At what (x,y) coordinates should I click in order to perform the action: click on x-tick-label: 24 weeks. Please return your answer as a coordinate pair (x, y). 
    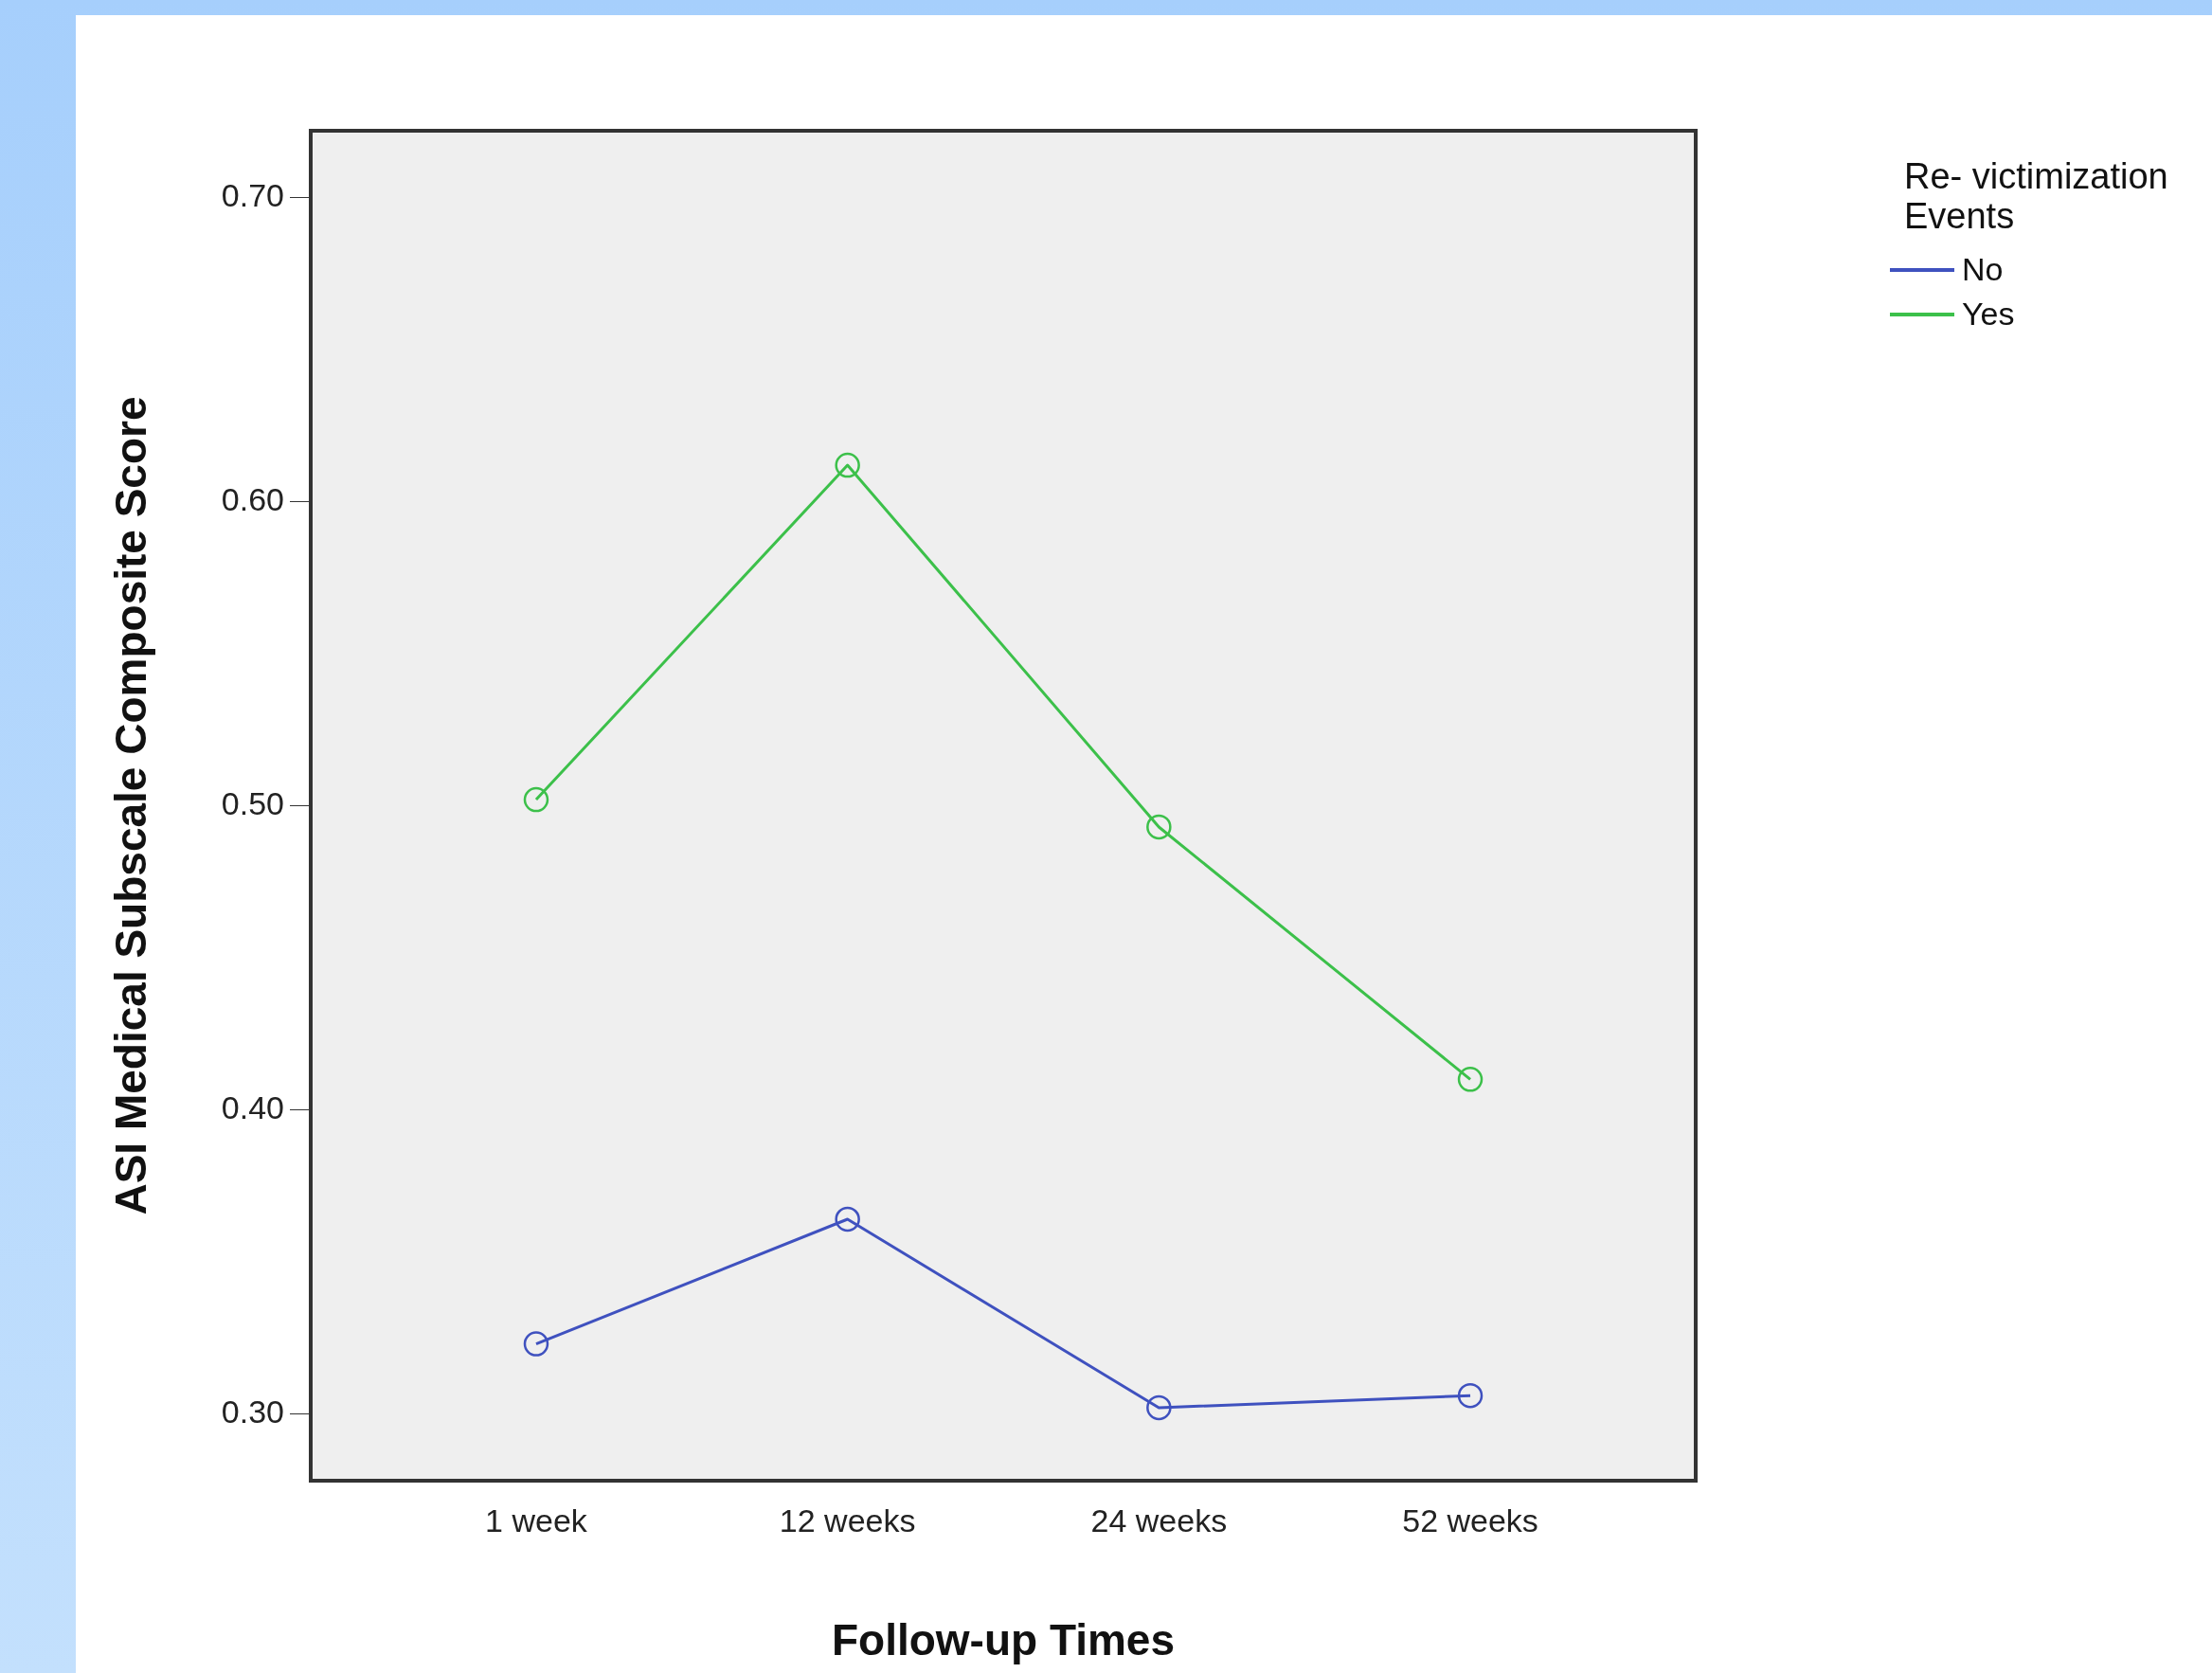
    Looking at the image, I should click on (1159, 1520).